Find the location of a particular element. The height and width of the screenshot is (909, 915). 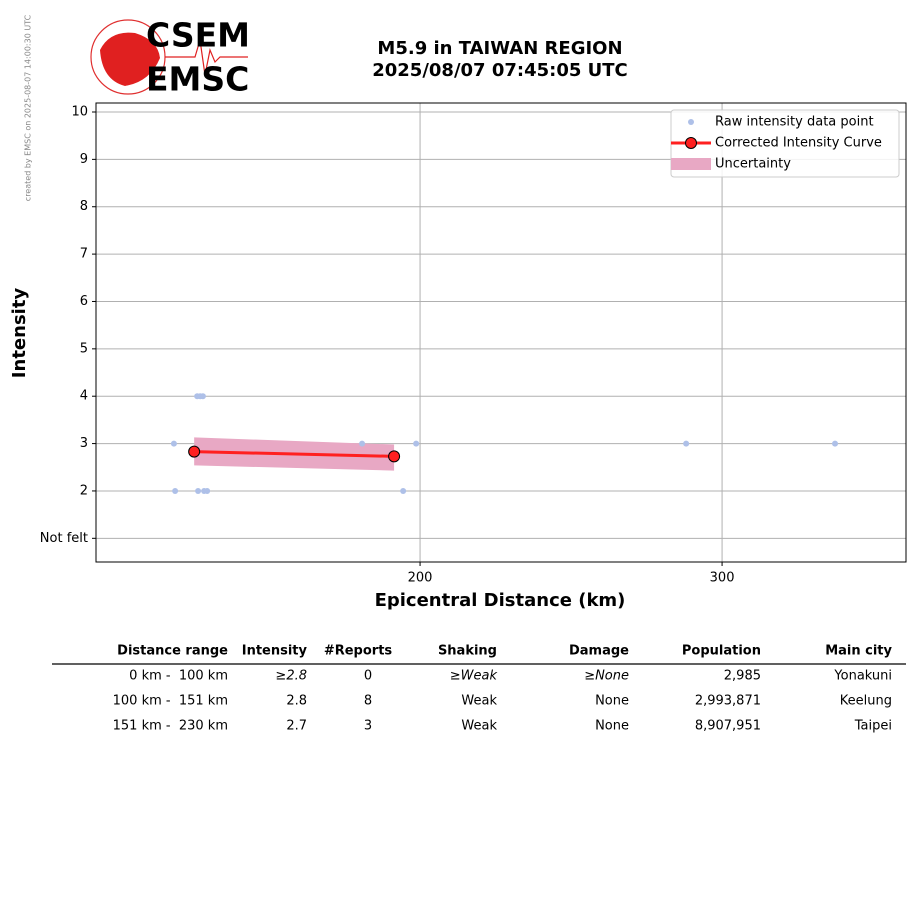

table-cell: Yonakuni is located at coordinates (862, 676).